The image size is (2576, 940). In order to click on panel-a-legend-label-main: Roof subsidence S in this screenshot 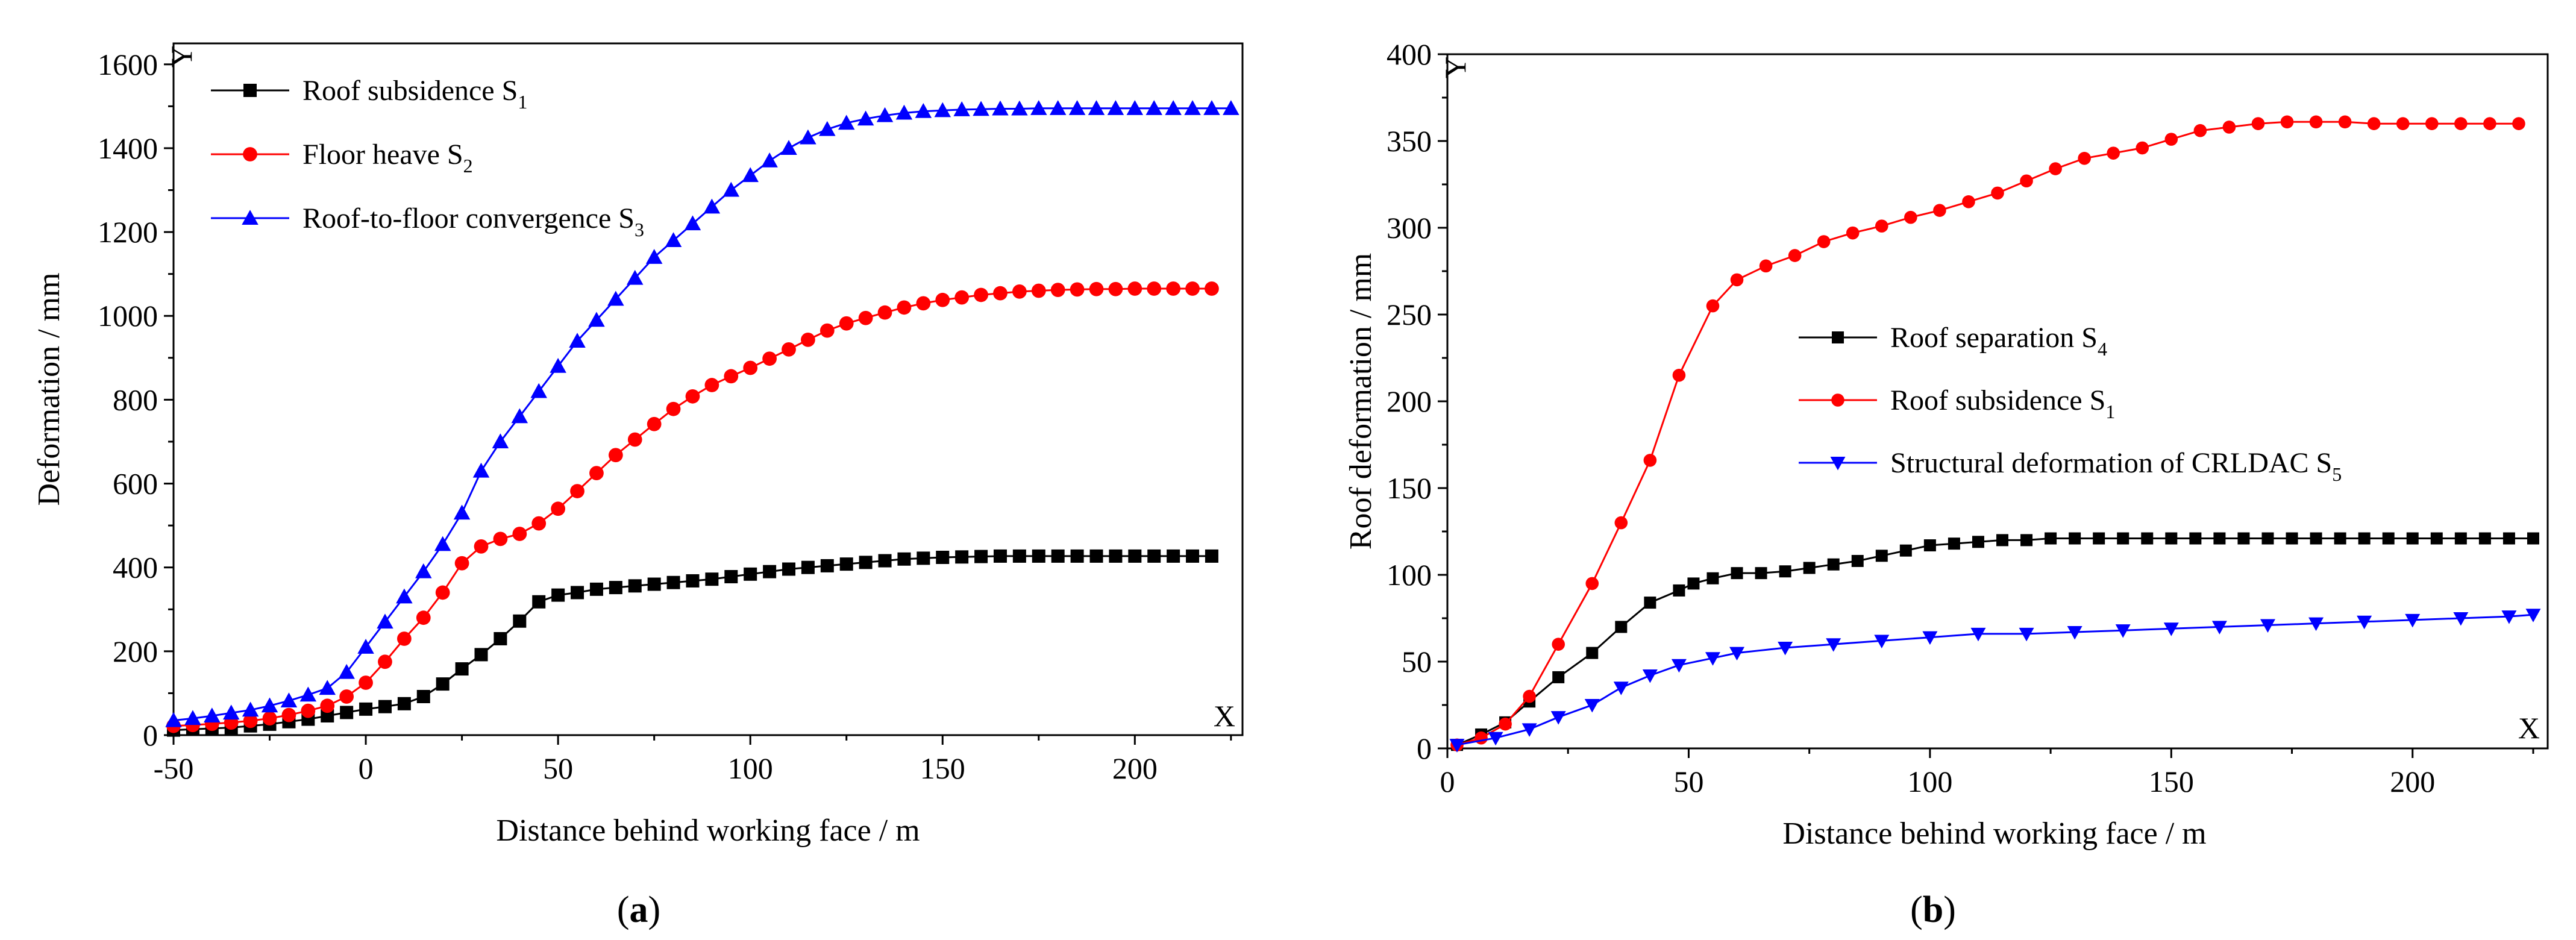, I will do `click(410, 91)`.